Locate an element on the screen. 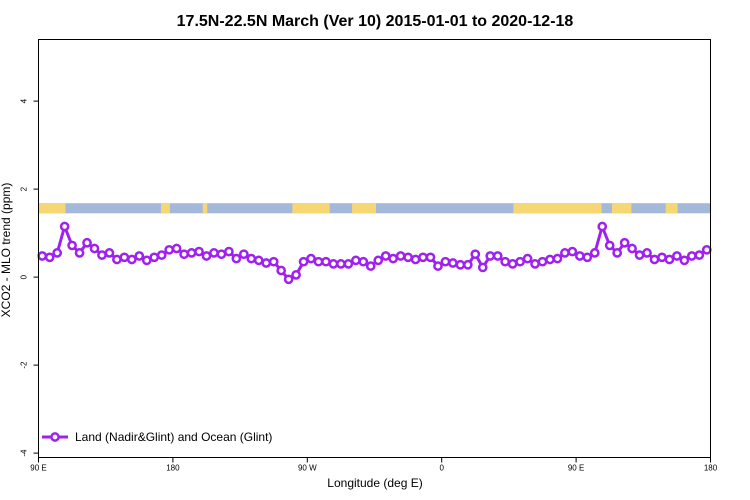 This screenshot has height=500, width=750. x-tick-label: 90 W is located at coordinates (307, 468).